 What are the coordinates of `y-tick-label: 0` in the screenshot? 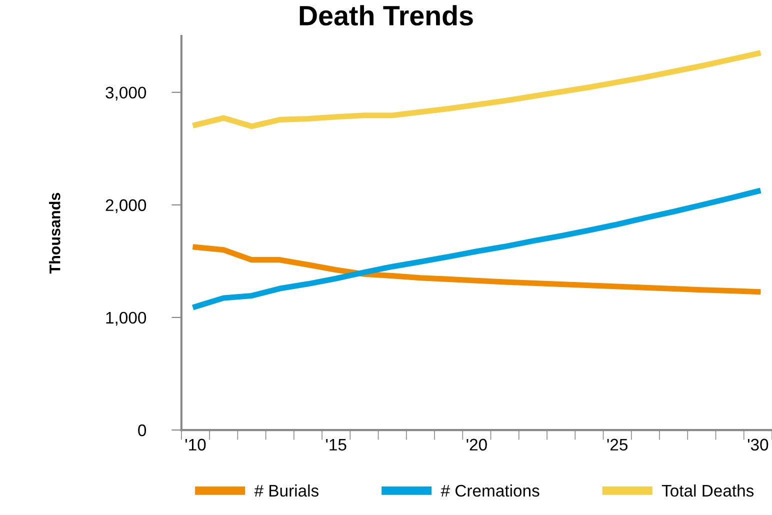 It's located at (142, 430).